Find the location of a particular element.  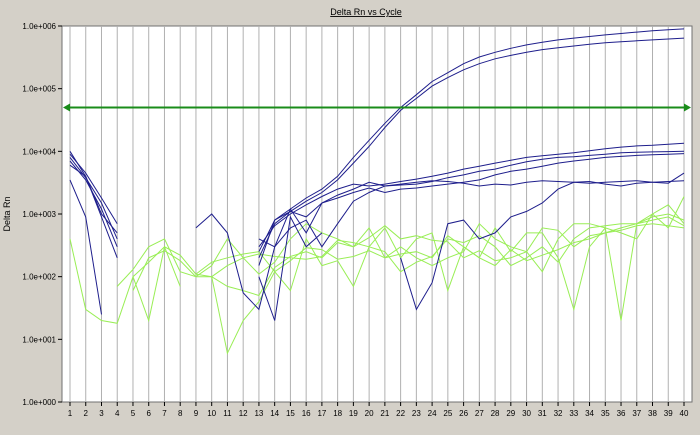

x-tick-label: 36 is located at coordinates (621, 413).